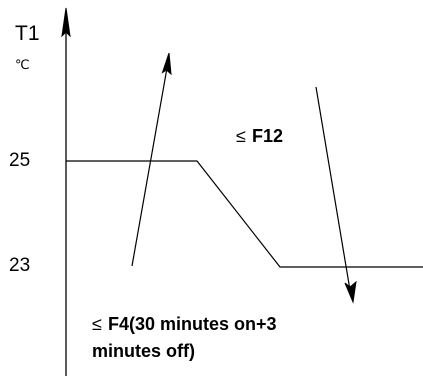  Describe the element at coordinates (19, 160) in the screenshot. I see `y-tick-label-high: 25` at that location.